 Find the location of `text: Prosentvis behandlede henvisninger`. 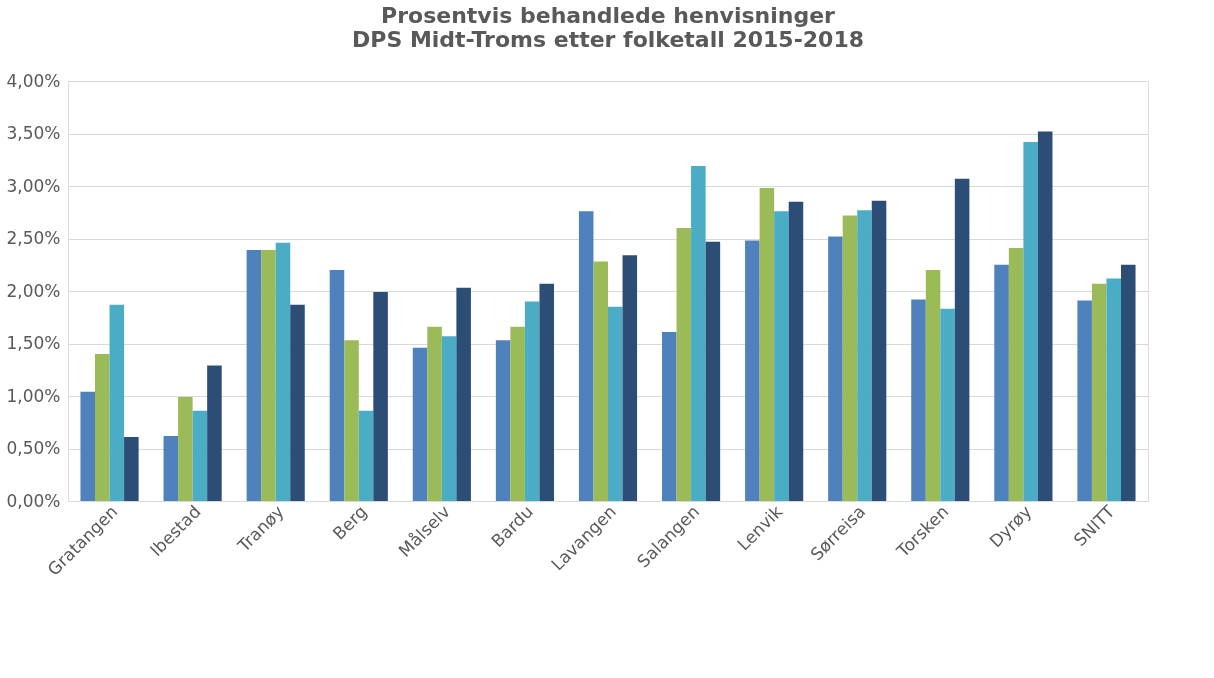

text: Prosentvis behandlede henvisninger is located at coordinates (608, 15).